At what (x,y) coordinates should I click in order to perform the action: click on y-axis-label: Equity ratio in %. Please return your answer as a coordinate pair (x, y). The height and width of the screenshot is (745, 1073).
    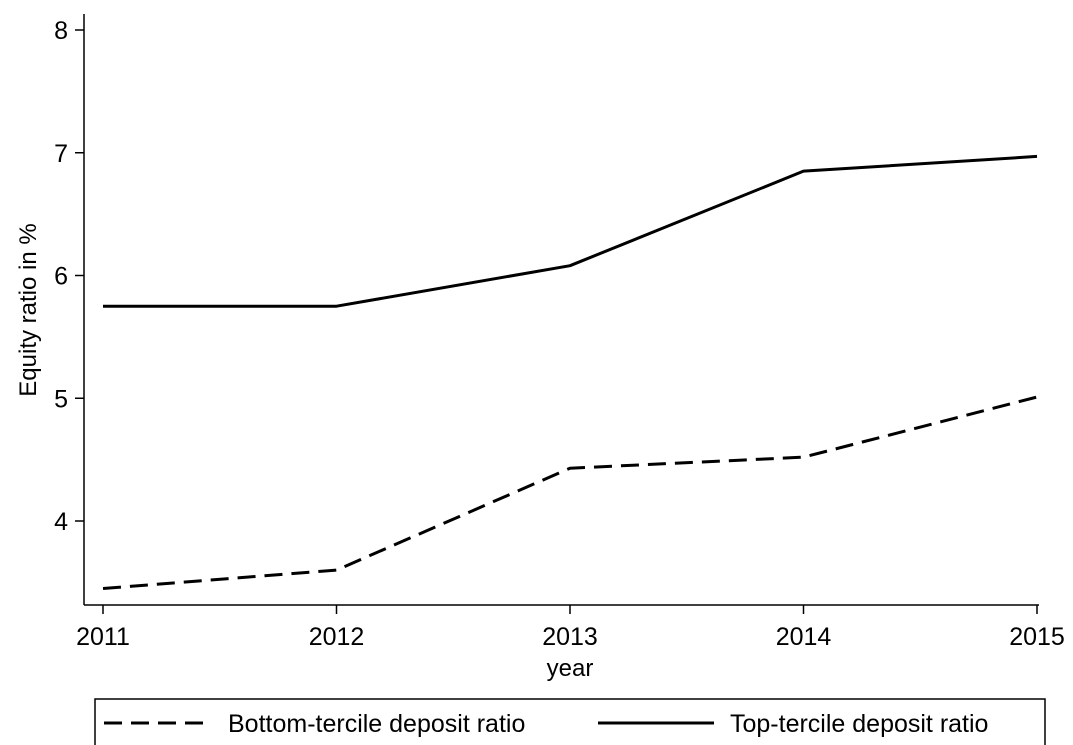
    Looking at the image, I should click on (28, 309).